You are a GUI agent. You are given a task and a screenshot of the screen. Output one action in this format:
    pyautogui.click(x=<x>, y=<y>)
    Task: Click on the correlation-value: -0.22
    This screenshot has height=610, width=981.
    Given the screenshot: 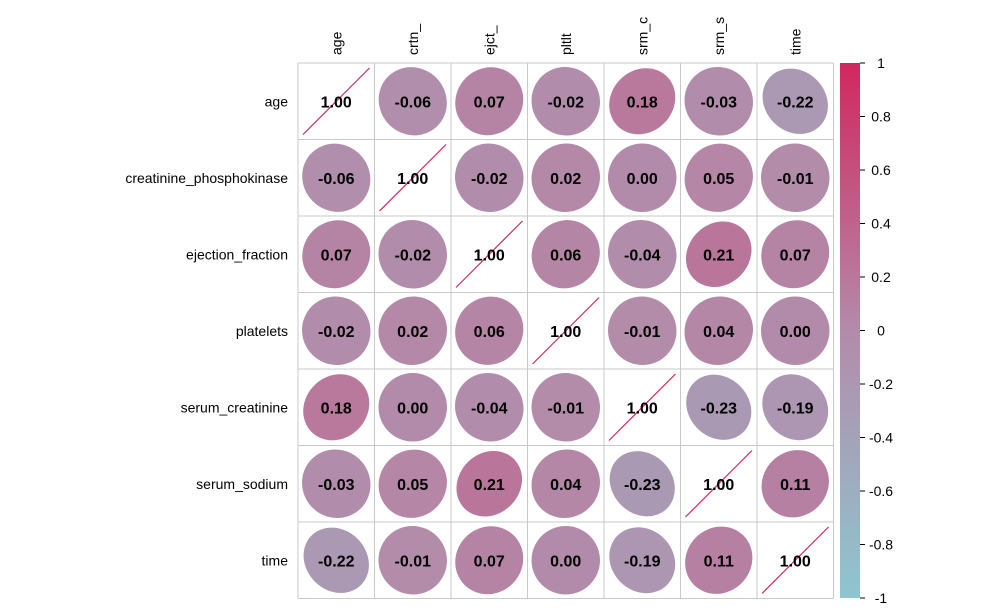 What is the action you would take?
    pyautogui.click(x=795, y=102)
    